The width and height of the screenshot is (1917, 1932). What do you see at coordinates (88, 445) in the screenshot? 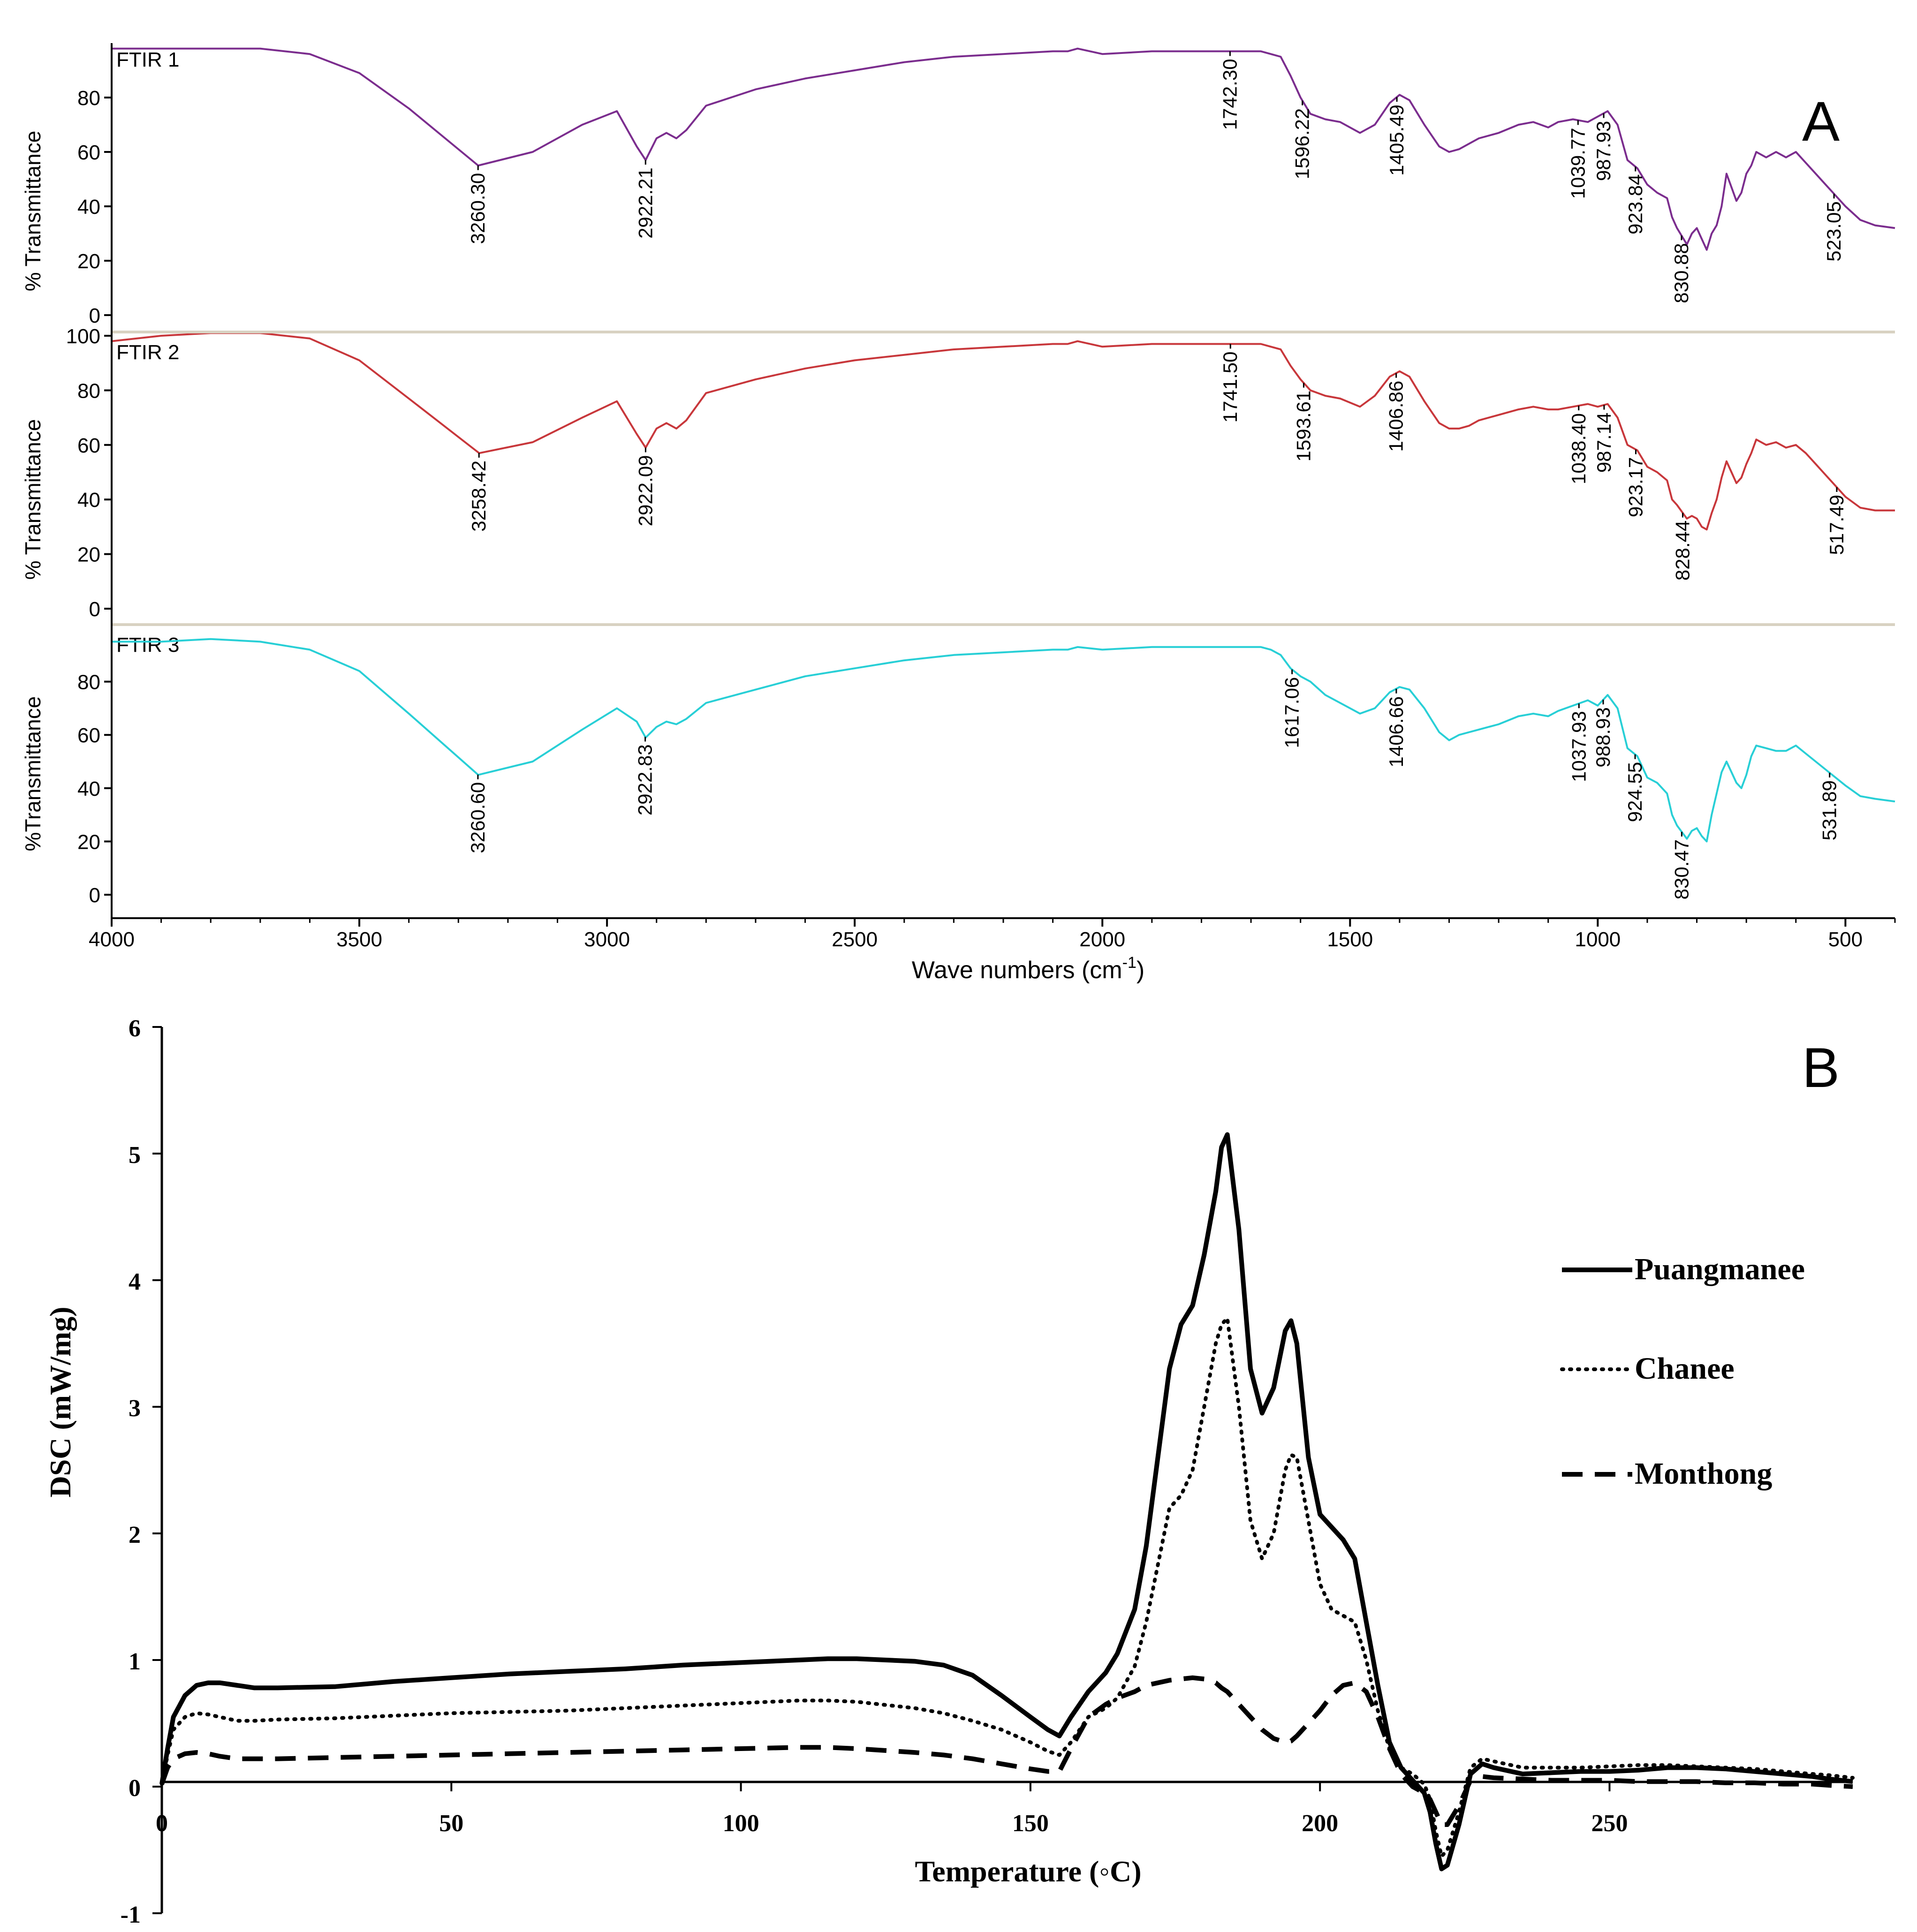
I see `ftir2-y-tick-label: 60` at bounding box center [88, 445].